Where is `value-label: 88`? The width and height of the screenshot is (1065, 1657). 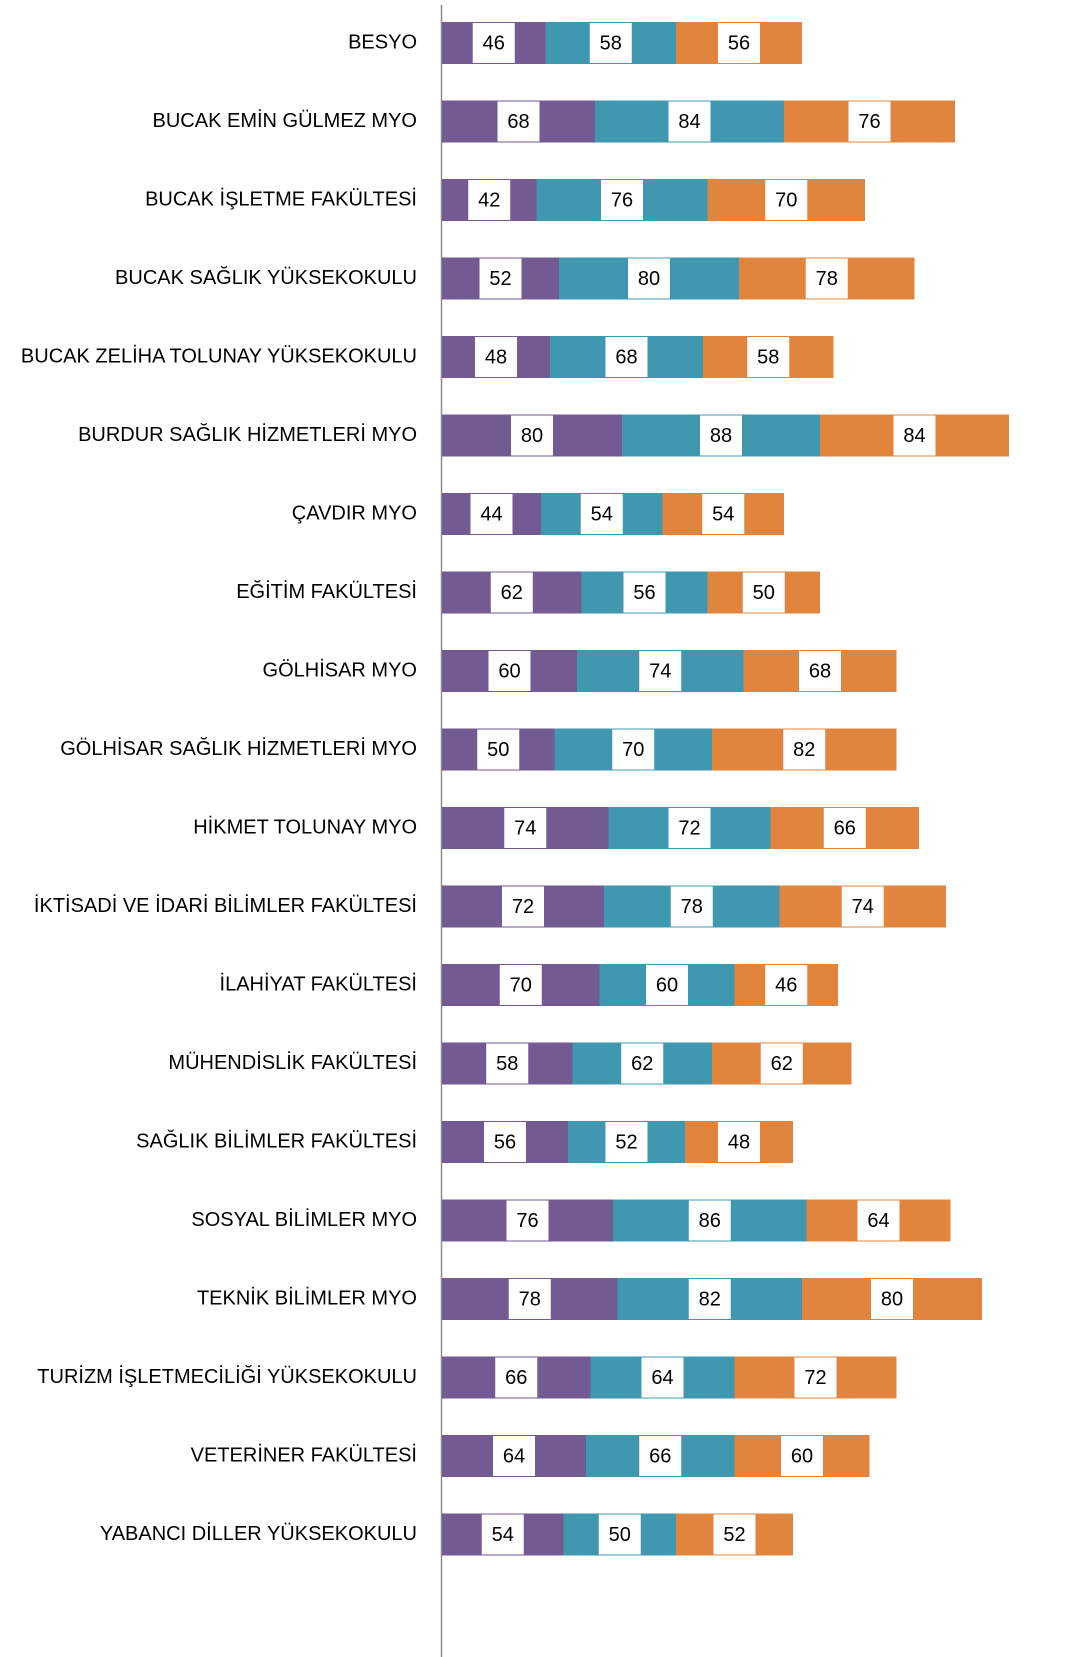
value-label: 88 is located at coordinates (721, 436).